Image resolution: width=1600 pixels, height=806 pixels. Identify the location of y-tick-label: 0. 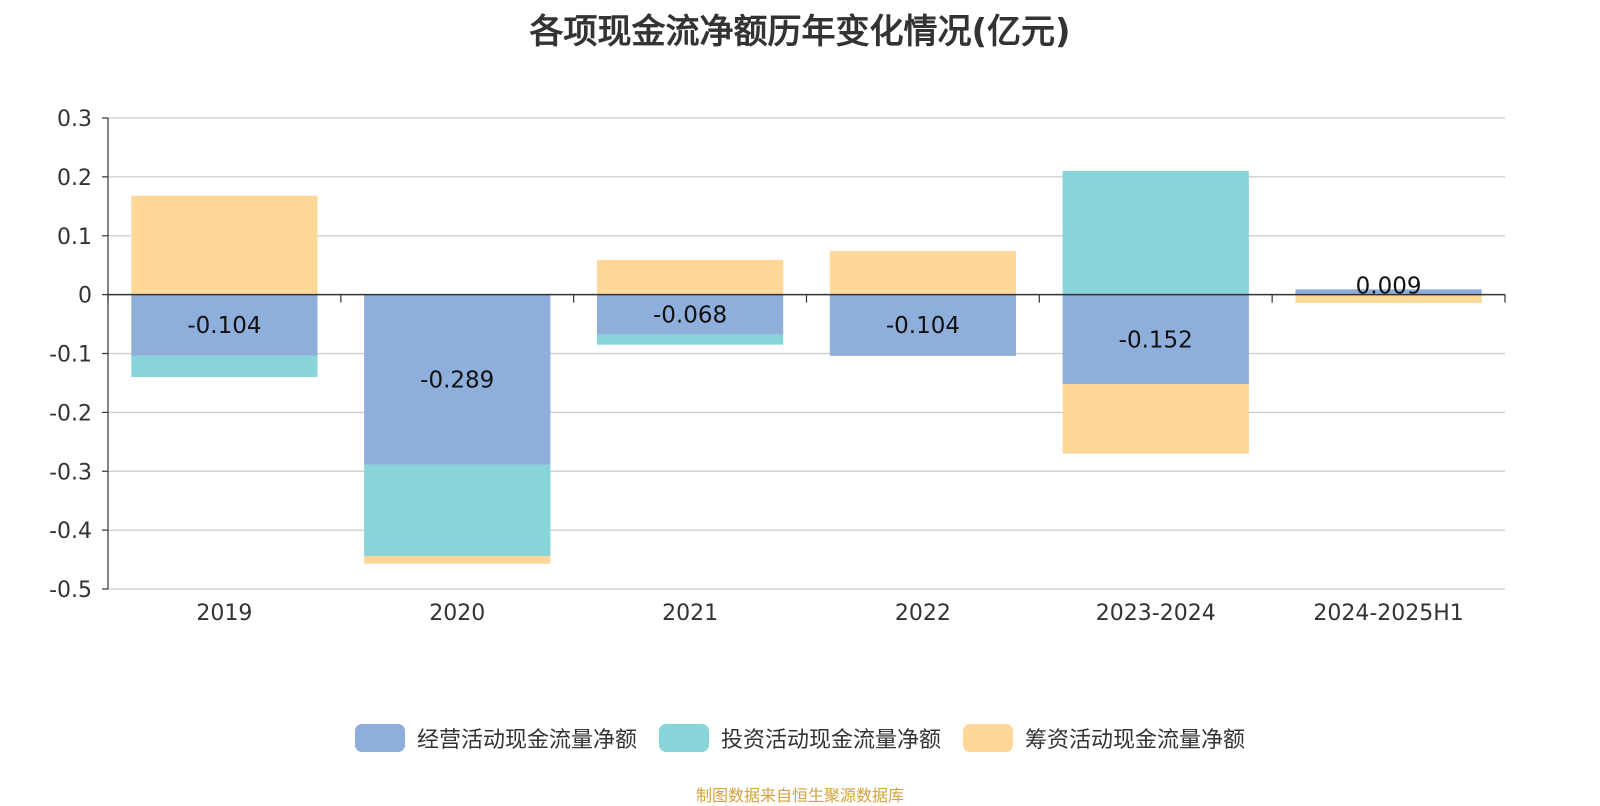
(85, 296).